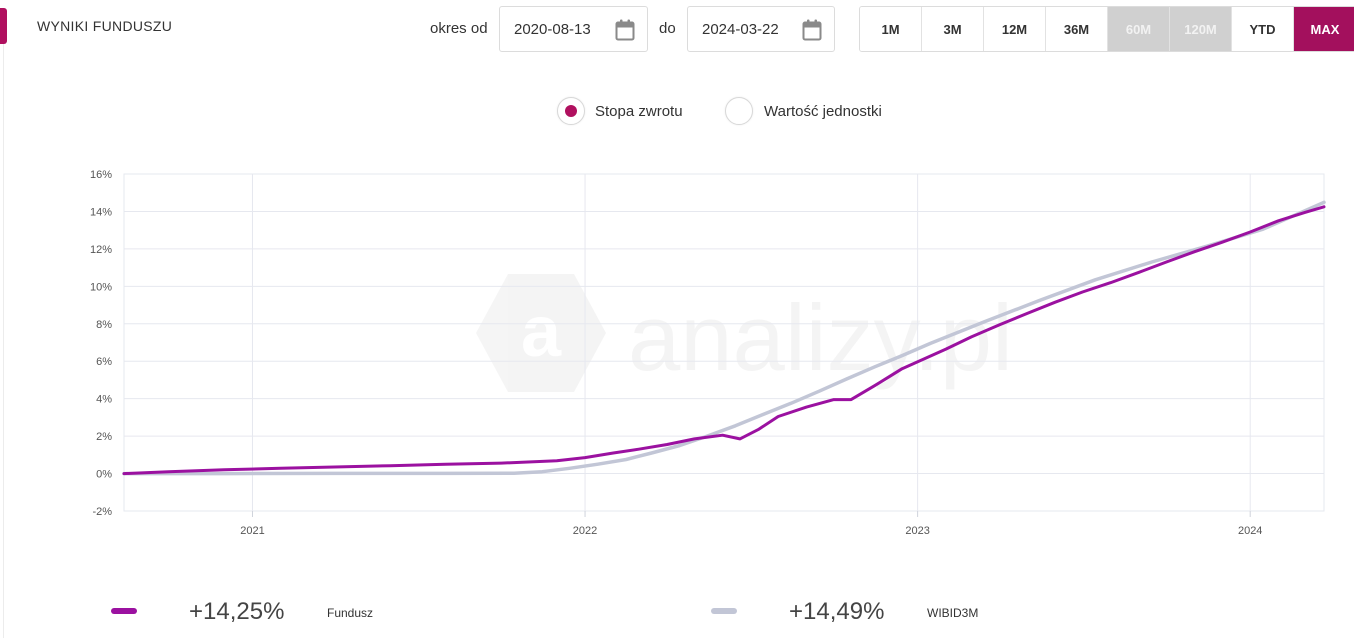 The image size is (1354, 638). Describe the element at coordinates (1139, 29) in the screenshot. I see `range-button-60m: 60M` at that location.